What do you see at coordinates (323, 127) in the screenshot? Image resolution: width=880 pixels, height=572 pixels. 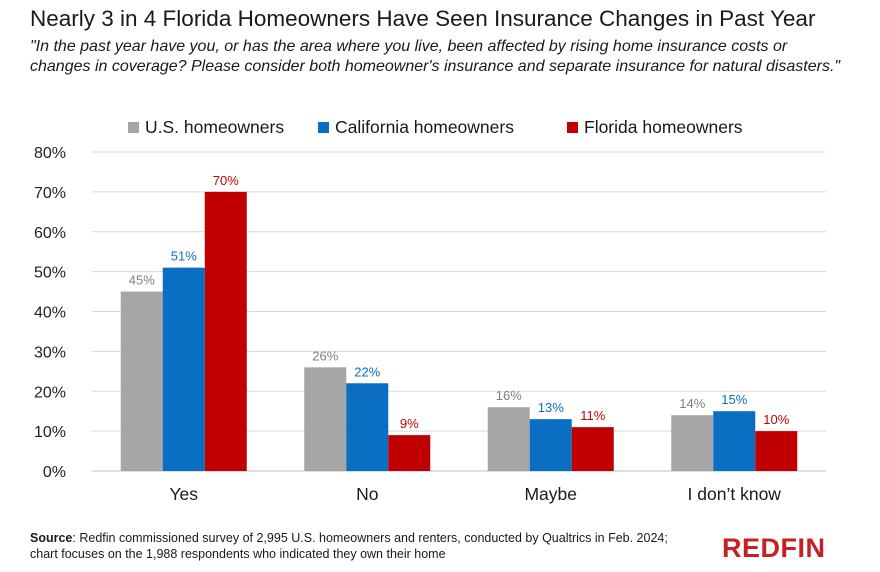 I see `legend-swatch-california` at bounding box center [323, 127].